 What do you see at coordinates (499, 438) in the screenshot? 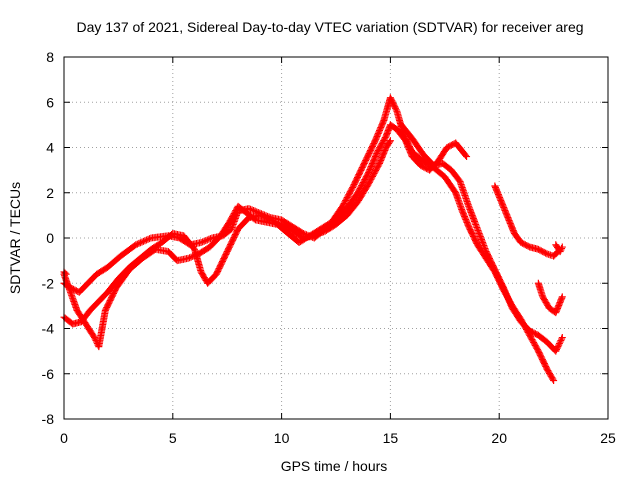
I see `x-tick-label: 20` at bounding box center [499, 438].